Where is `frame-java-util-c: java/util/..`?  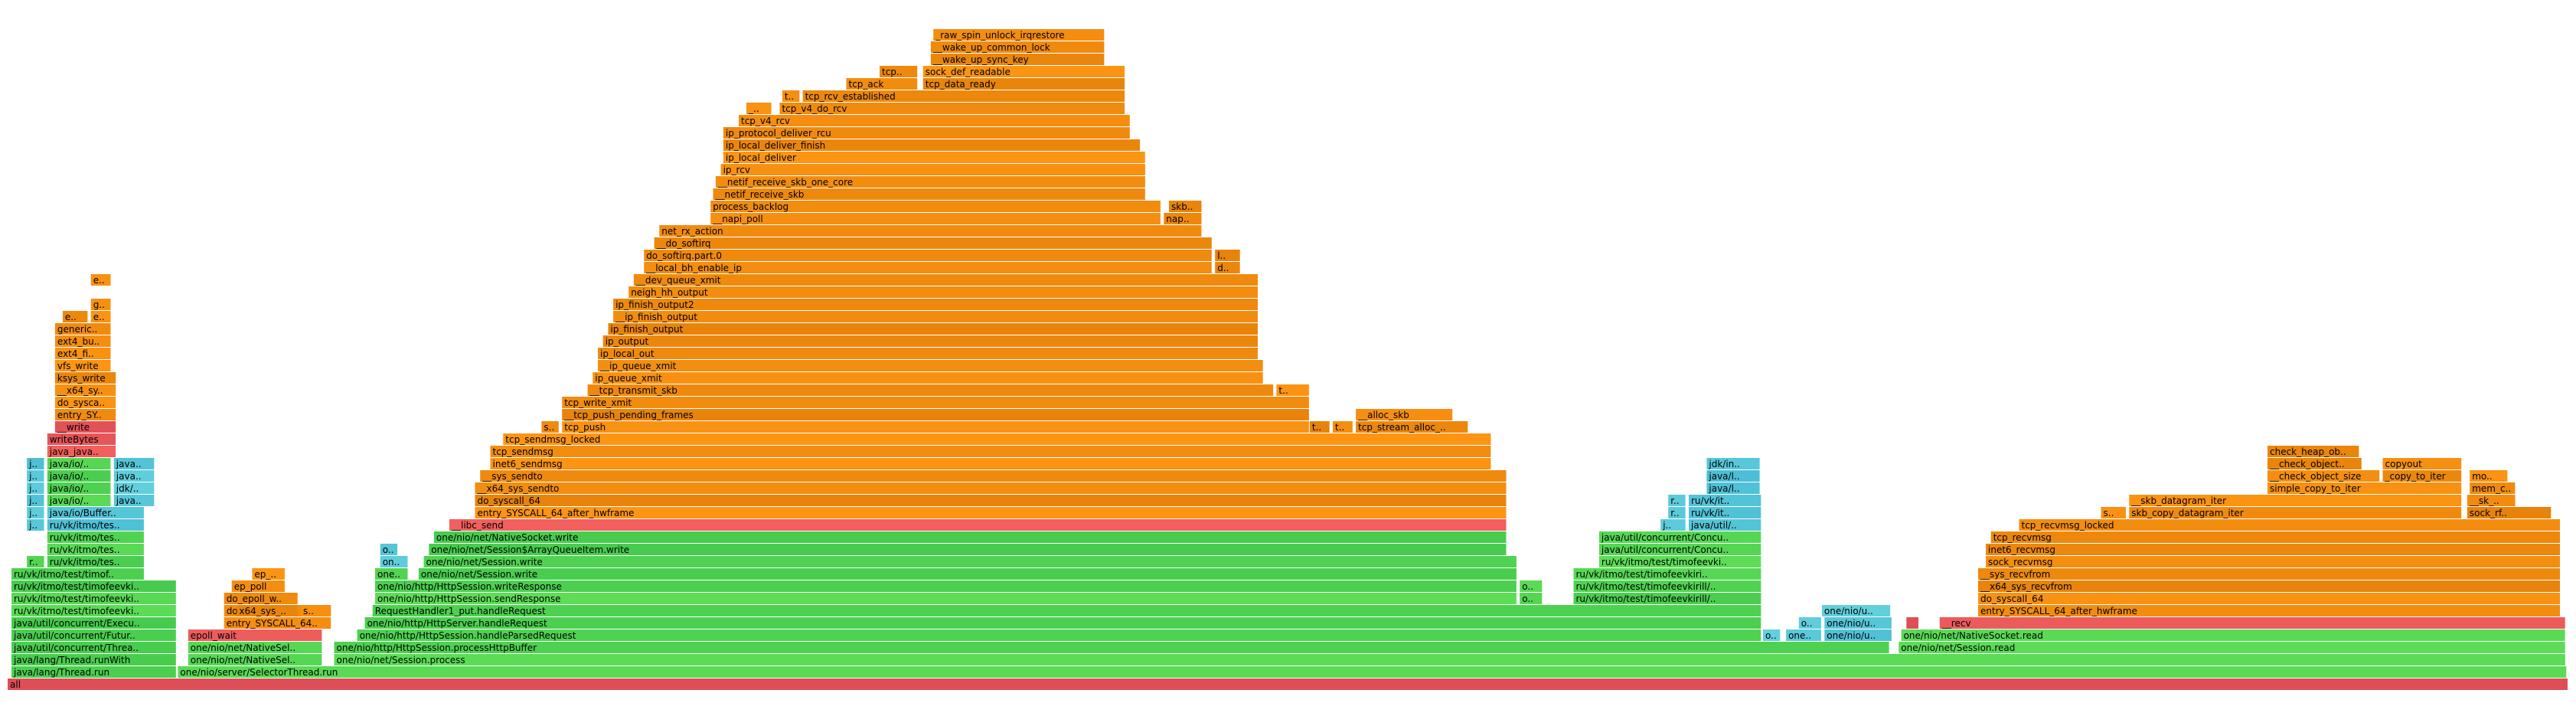
frame-java-util-c: java/util/.. is located at coordinates (1725, 525).